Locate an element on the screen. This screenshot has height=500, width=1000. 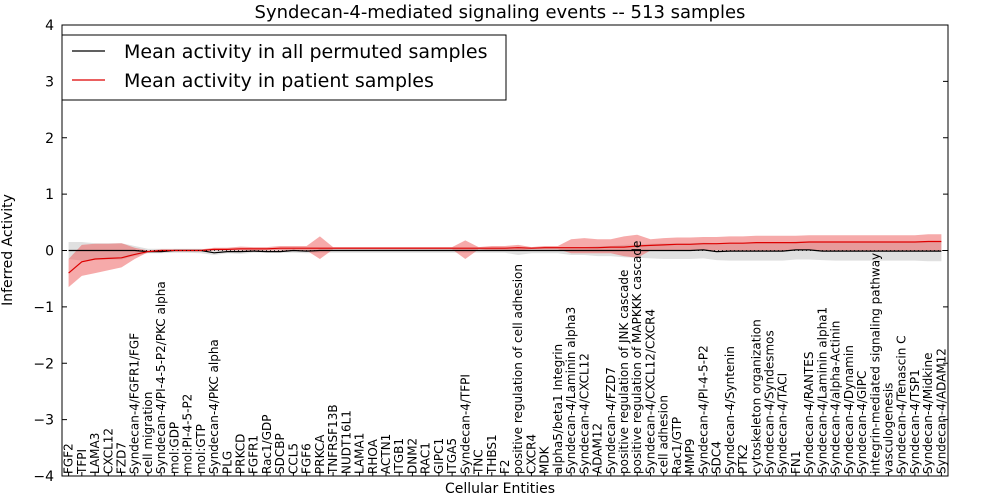
x-tick-label: RAC1 is located at coordinates (426, 458).